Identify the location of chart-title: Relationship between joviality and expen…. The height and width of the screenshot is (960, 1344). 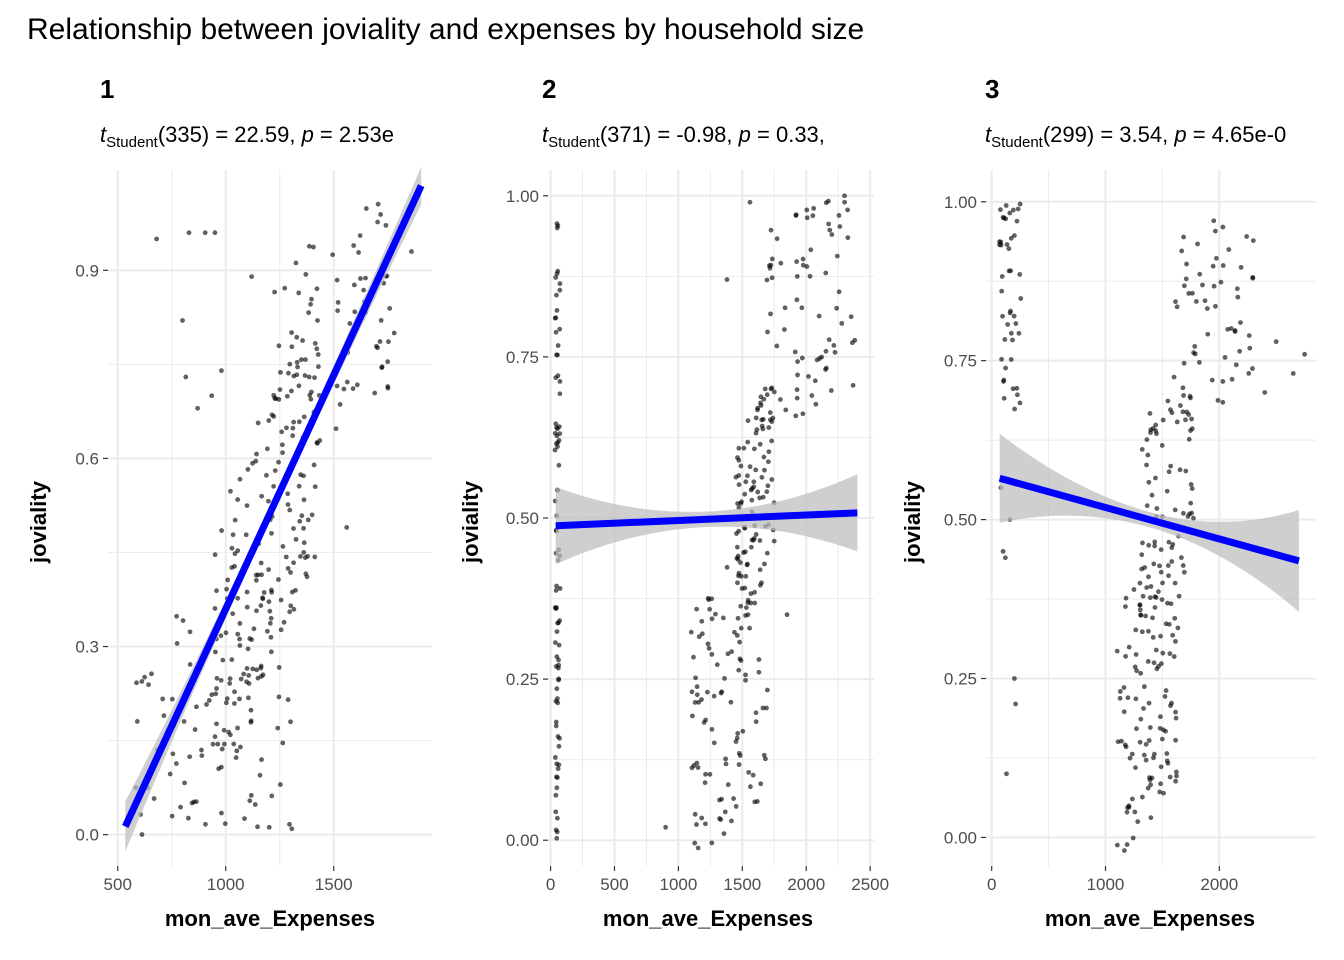
(445, 29).